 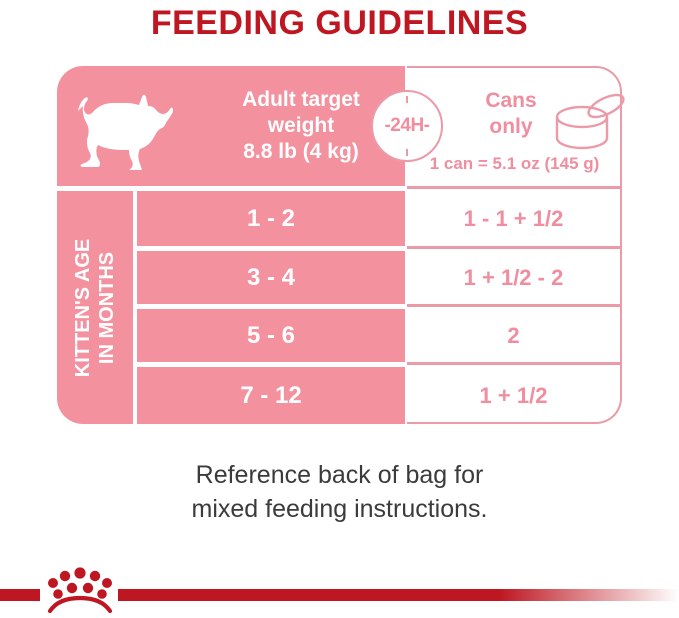 I want to click on adult-target-weight: Adult target weight 8.8 lb (4 kg), so click(x=301, y=126).